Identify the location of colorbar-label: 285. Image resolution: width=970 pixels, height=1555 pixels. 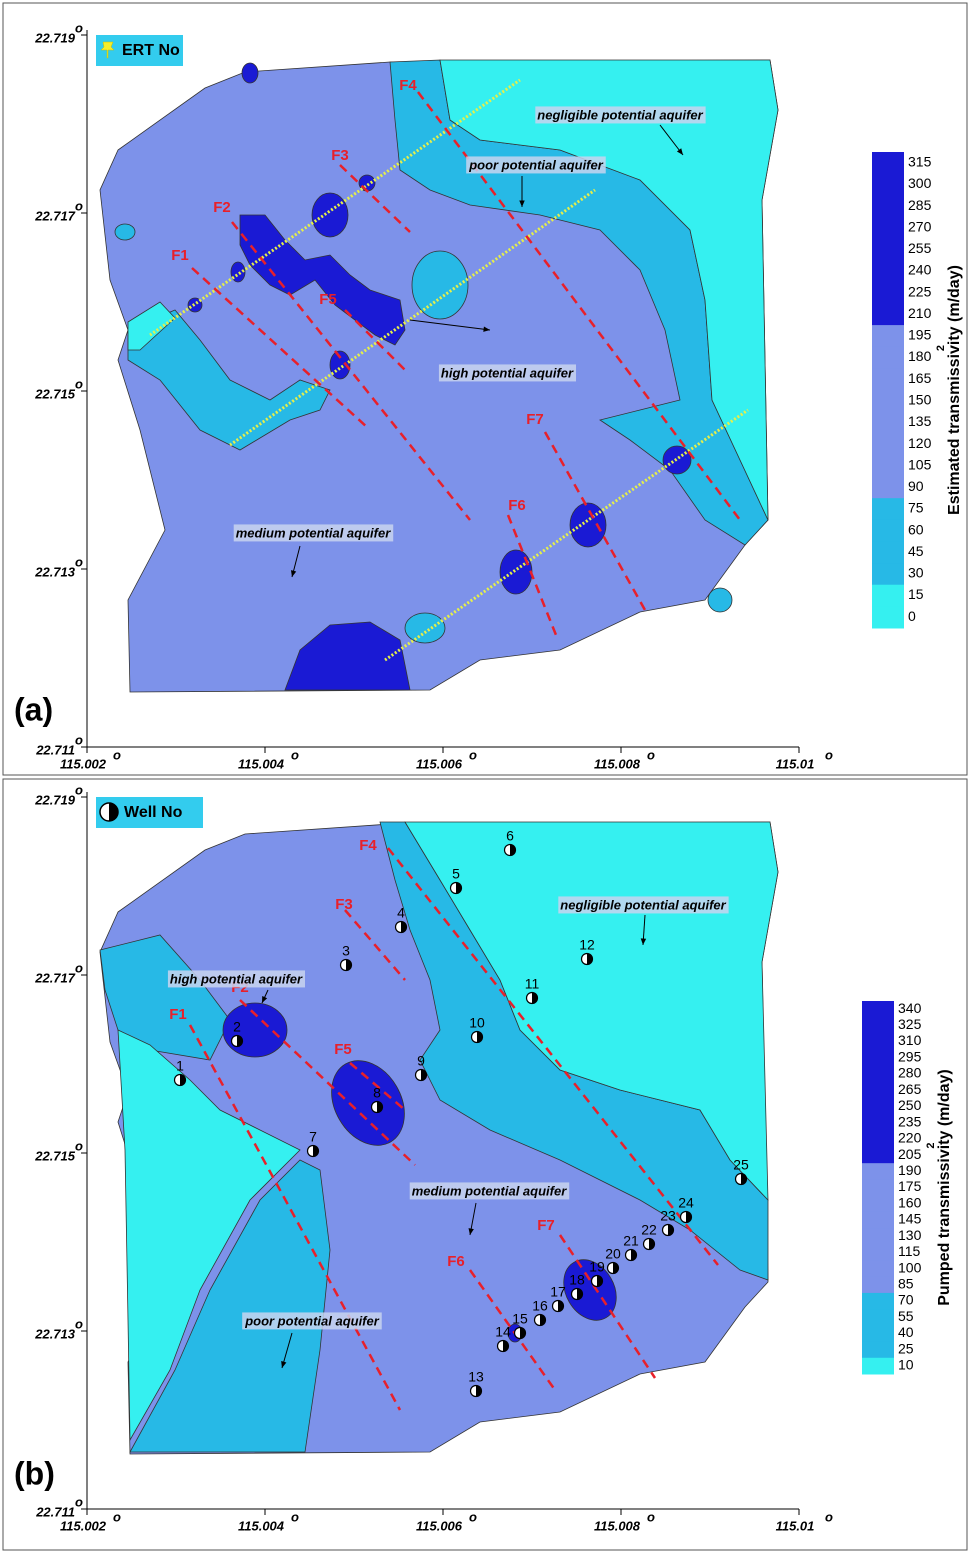
(920, 205).